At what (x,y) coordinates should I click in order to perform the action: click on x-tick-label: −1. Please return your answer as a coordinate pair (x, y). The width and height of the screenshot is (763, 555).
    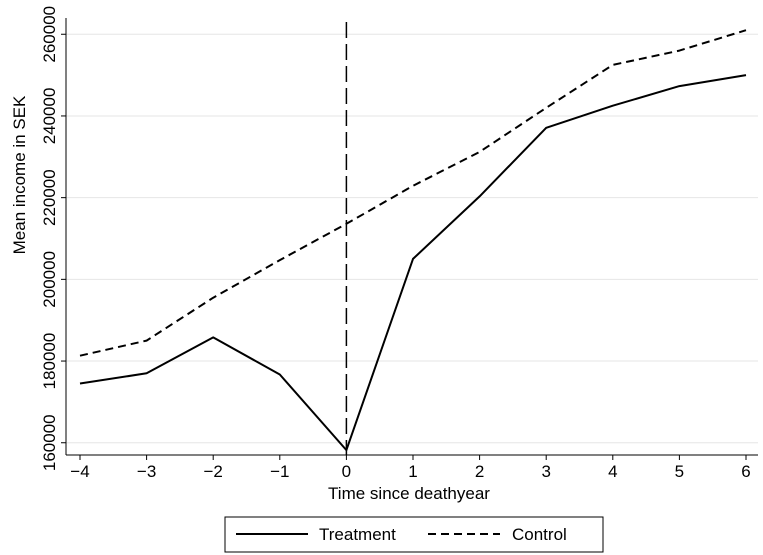
    Looking at the image, I should click on (279, 471).